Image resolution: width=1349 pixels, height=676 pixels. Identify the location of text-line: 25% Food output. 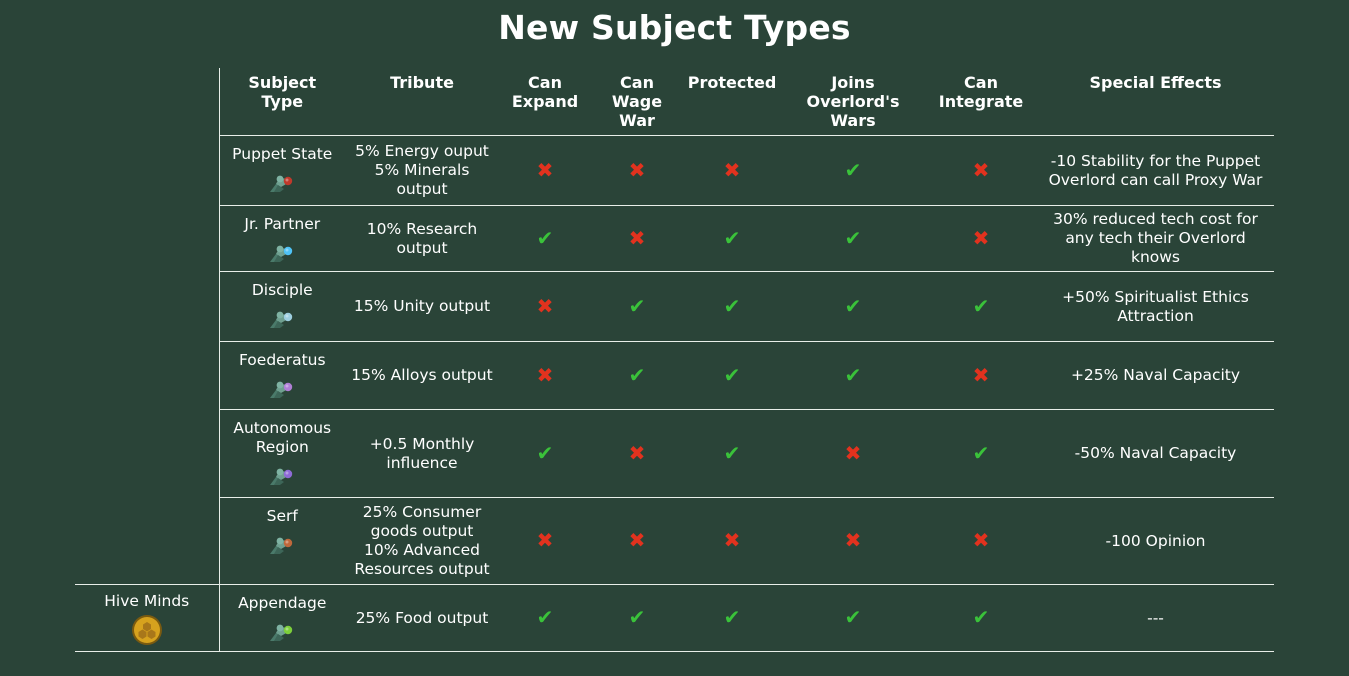
(422, 617).